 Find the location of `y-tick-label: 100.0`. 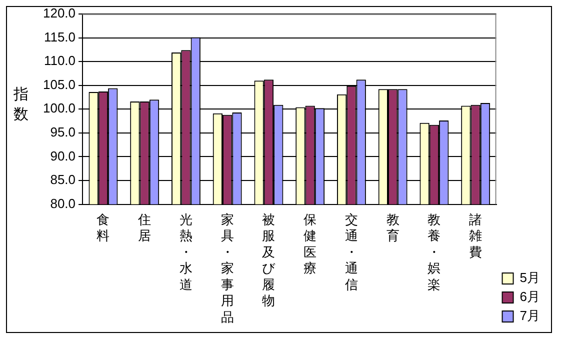

y-tick-label: 100.0 is located at coordinates (59, 108).